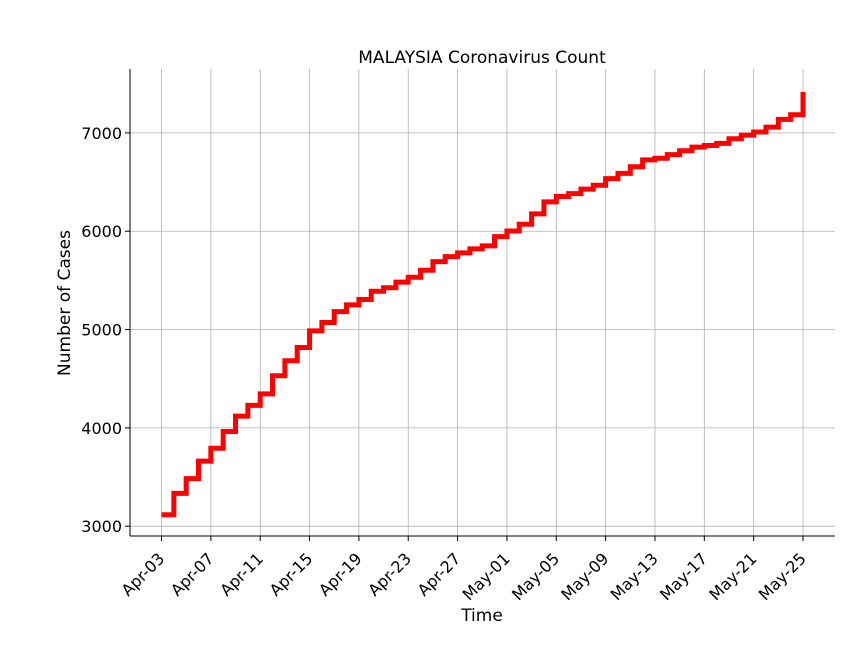  Describe the element at coordinates (482, 58) in the screenshot. I see `chart-title: MALAYSIA Coronavirus Count` at that location.